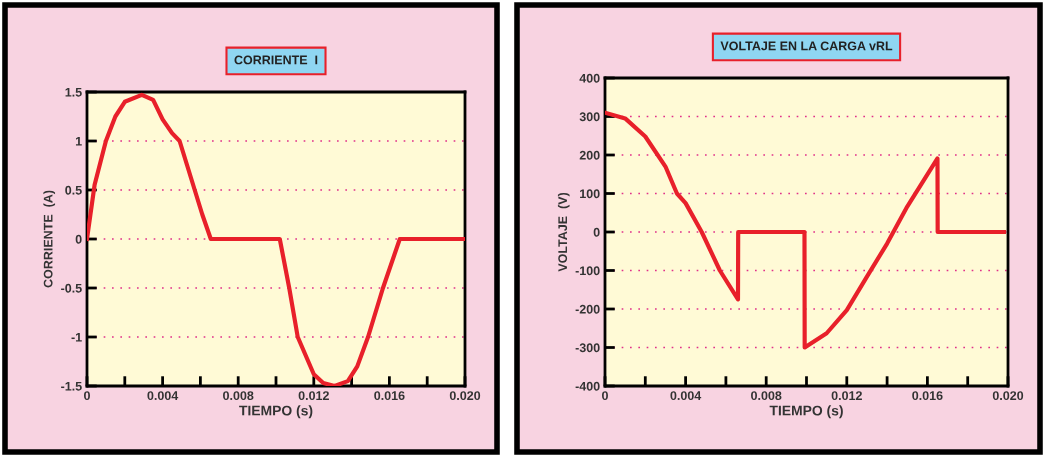 The height and width of the screenshot is (455, 1046). Describe the element at coordinates (587, 309) in the screenshot. I see `y-tick-label: -200` at that location.